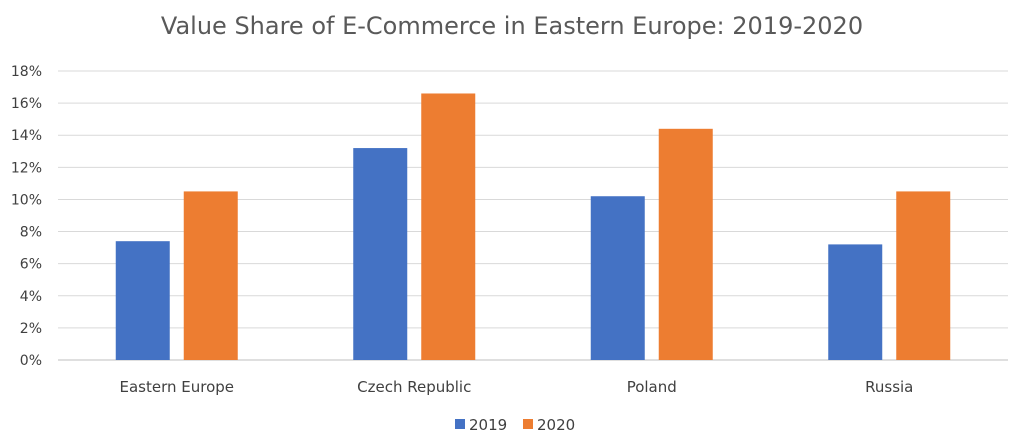 Image resolution: width=1024 pixels, height=446 pixels. What do you see at coordinates (889, 387) in the screenshot?
I see `x-category-label: Russia` at bounding box center [889, 387].